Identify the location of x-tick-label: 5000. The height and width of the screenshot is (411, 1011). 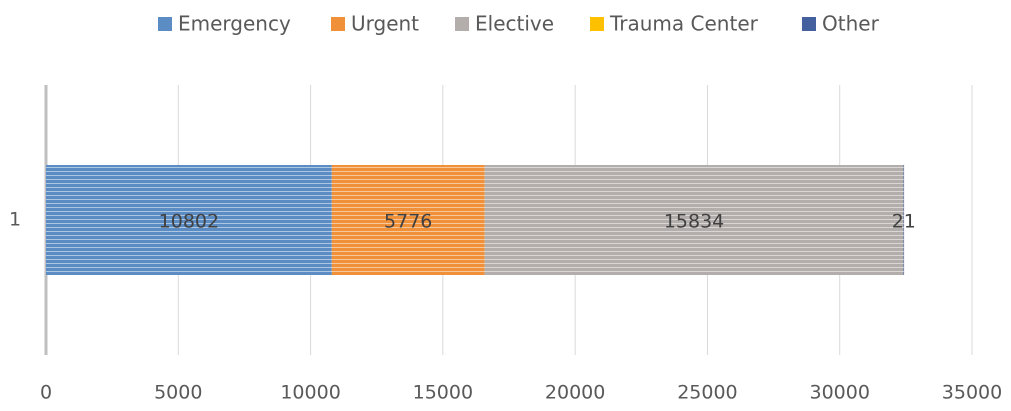
(178, 393).